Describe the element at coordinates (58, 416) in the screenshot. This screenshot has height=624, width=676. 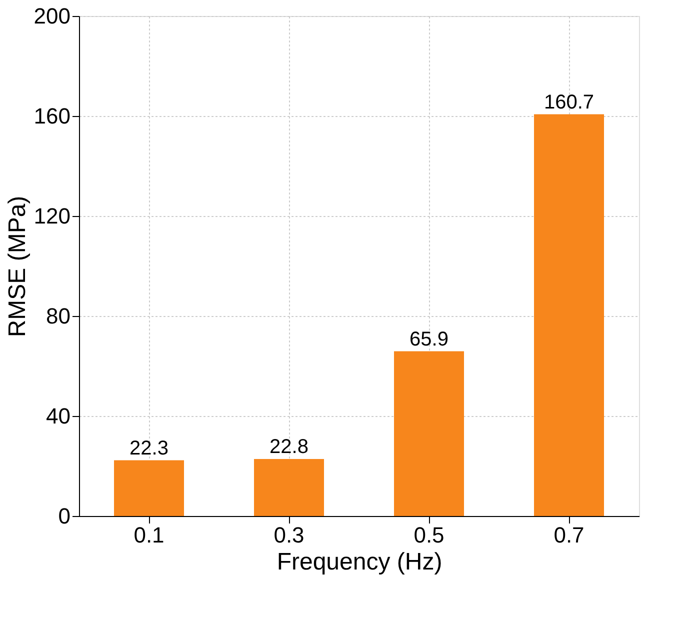
I see `y-tick-label: 40` at that location.